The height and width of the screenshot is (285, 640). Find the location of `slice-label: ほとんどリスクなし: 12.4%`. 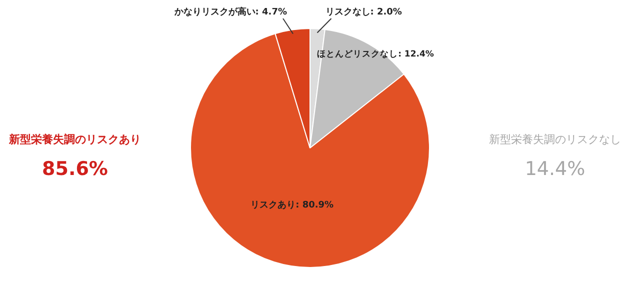

slice-label: ほとんどリスクなし: 12.4% is located at coordinates (375, 55).